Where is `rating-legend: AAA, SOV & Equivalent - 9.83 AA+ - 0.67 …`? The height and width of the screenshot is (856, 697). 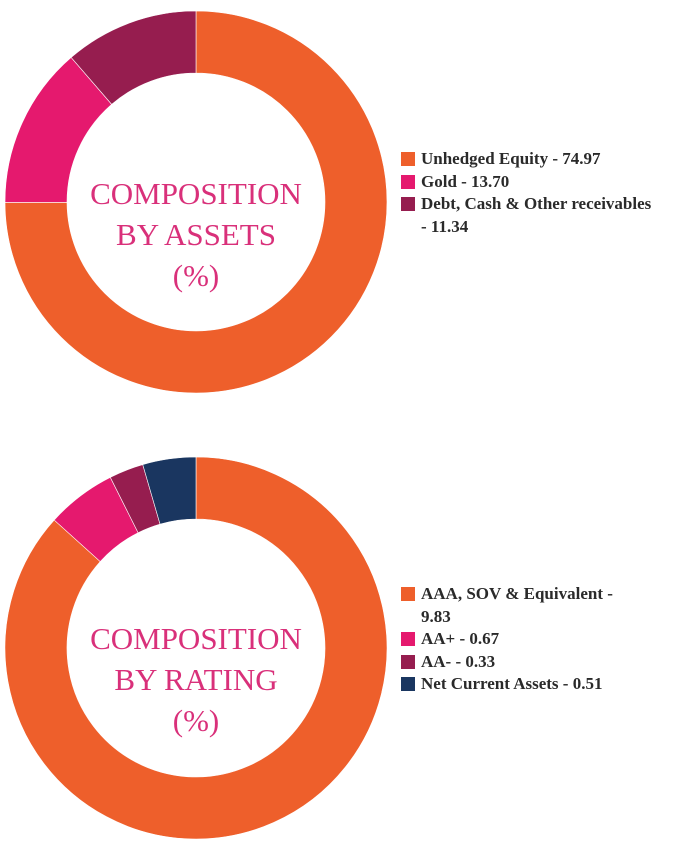
rating-legend: AAA, SOV & Equivalent - 9.83 AA+ - 0.67 … is located at coordinates (549, 639).